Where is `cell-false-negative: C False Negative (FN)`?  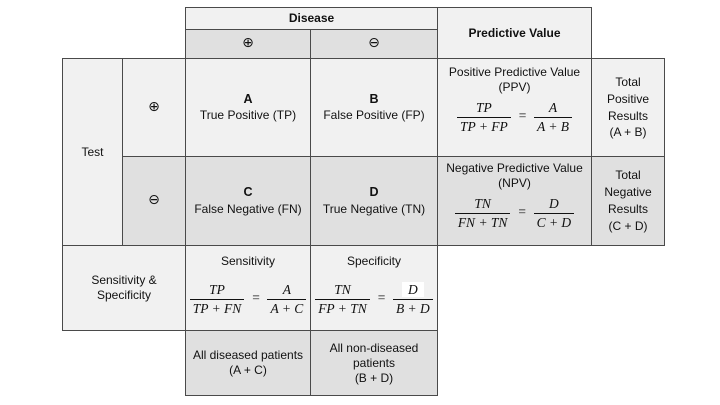
cell-false-negative: C False Negative (FN) is located at coordinates (248, 201).